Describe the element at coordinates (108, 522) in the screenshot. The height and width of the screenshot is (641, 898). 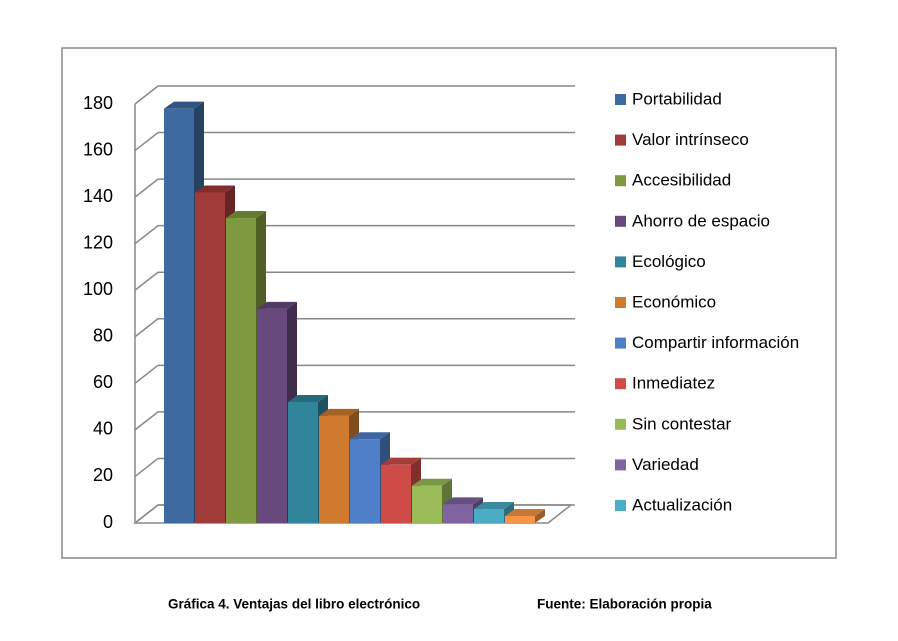
I see `y-tick-label: 0` at that location.